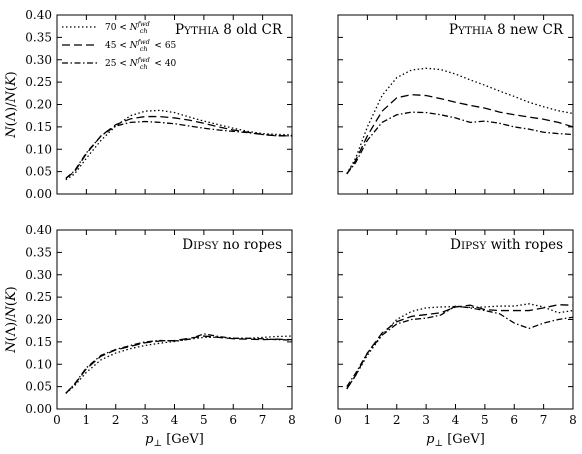  I want to click on legend-label: 25 < Nfwd ch < 40, so click(141, 63).